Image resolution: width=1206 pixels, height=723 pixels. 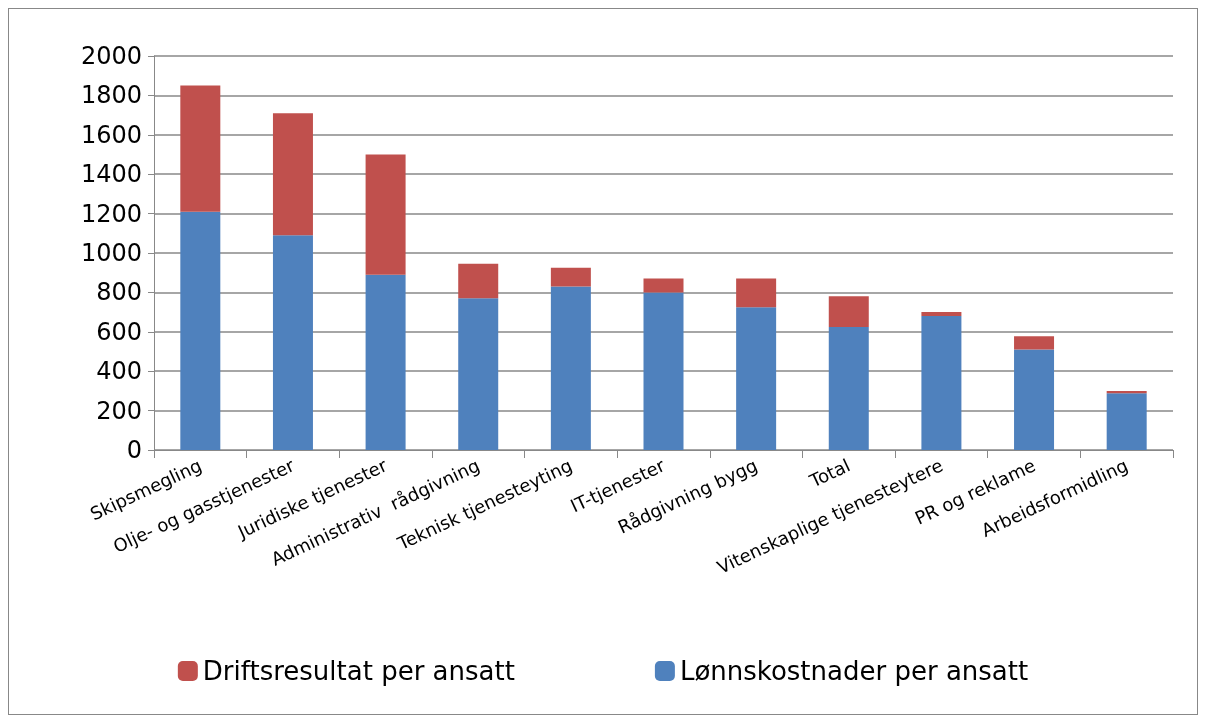 What do you see at coordinates (111, 213) in the screenshot?
I see `y-tick-label: 1200` at bounding box center [111, 213].